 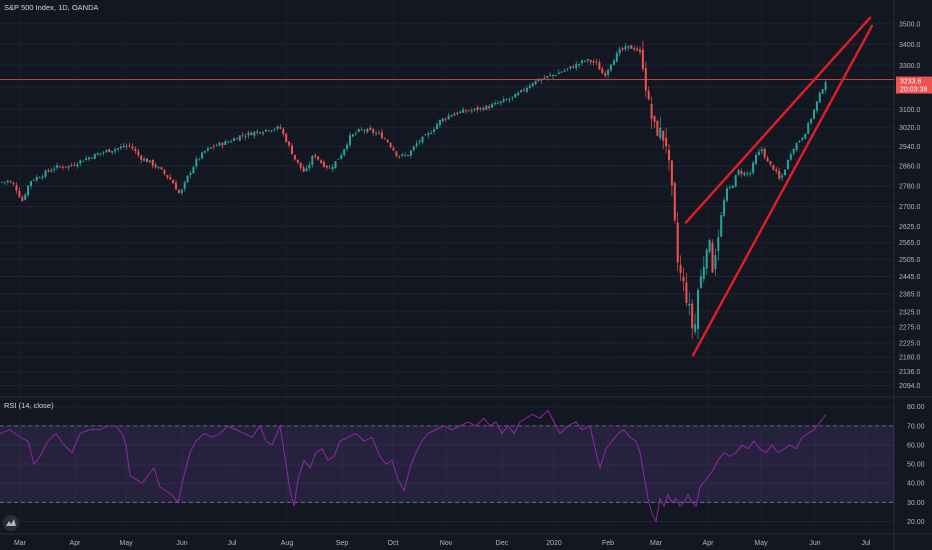 I want to click on symbol-title: S&P 500 Index, 1D, OANDA, so click(x=51, y=7).